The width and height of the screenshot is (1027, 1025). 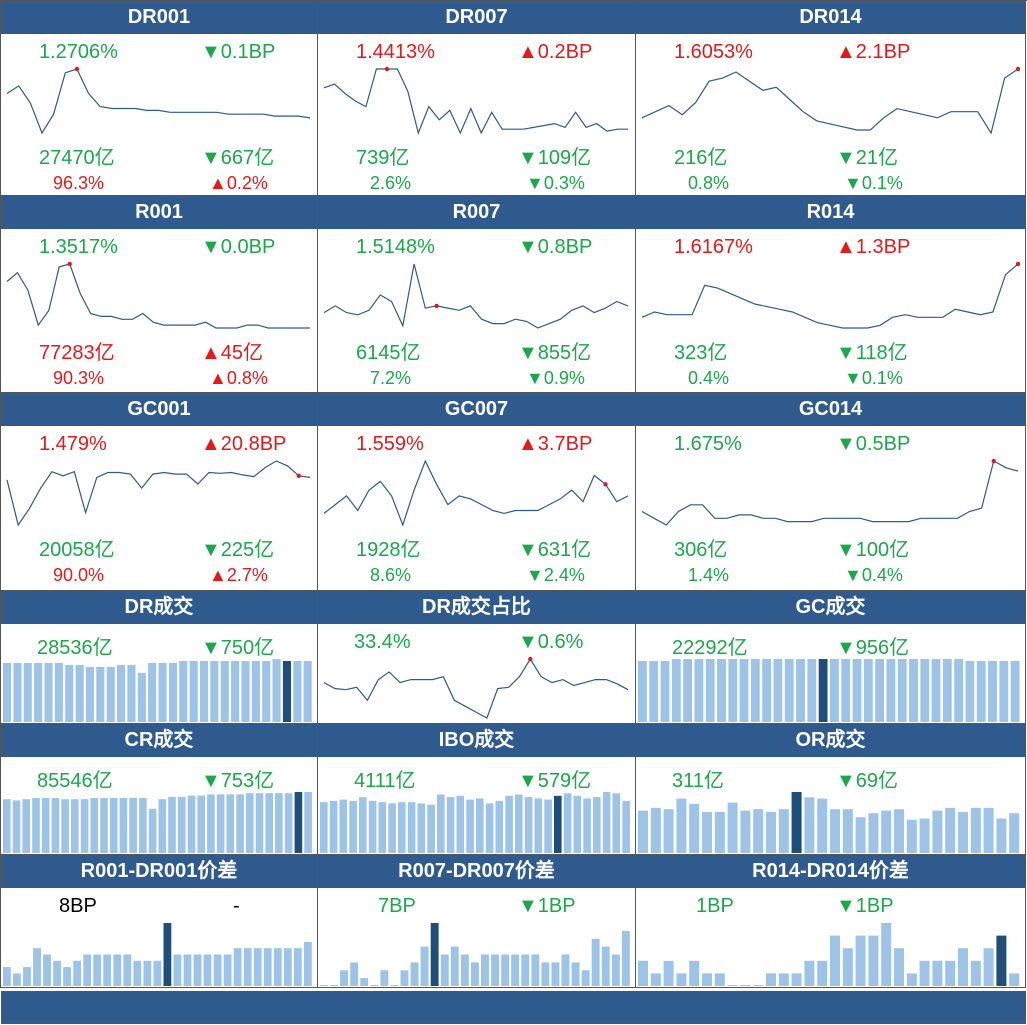 I want to click on rate-change: ▲20.8BP, so click(x=244, y=444).